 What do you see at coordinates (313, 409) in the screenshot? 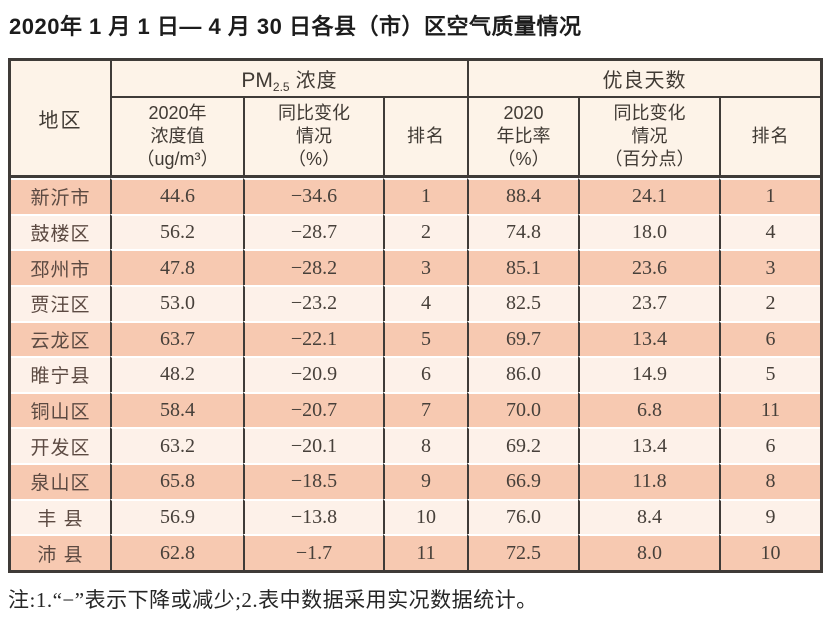
I see `pm-change-cell: −20.7` at bounding box center [313, 409].